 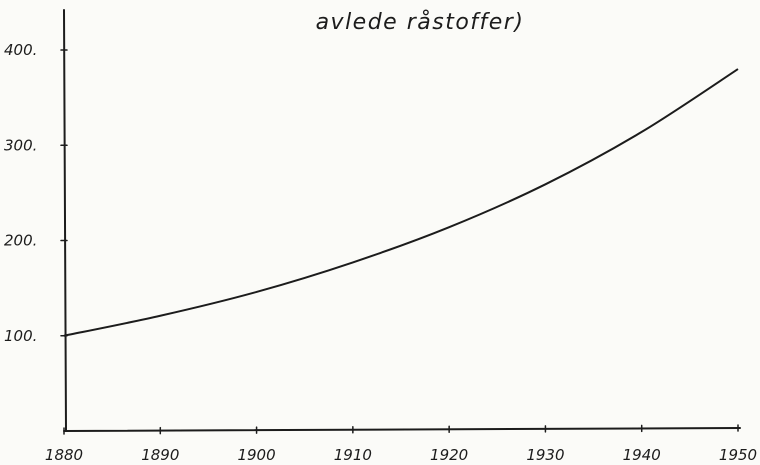 What do you see at coordinates (545, 455) in the screenshot?
I see `x-tick-label: 1930` at bounding box center [545, 455].